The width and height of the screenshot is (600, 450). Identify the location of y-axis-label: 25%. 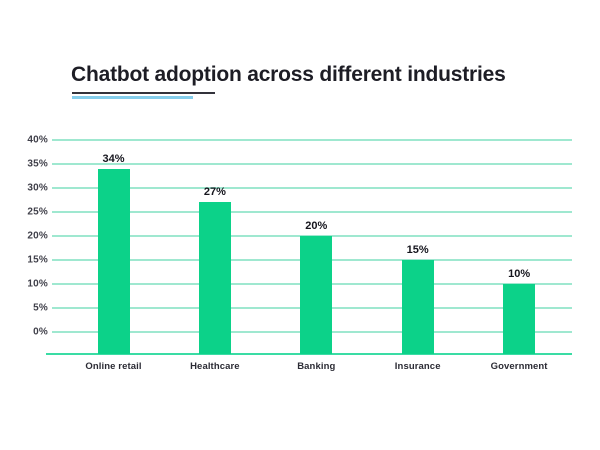
(37, 212).